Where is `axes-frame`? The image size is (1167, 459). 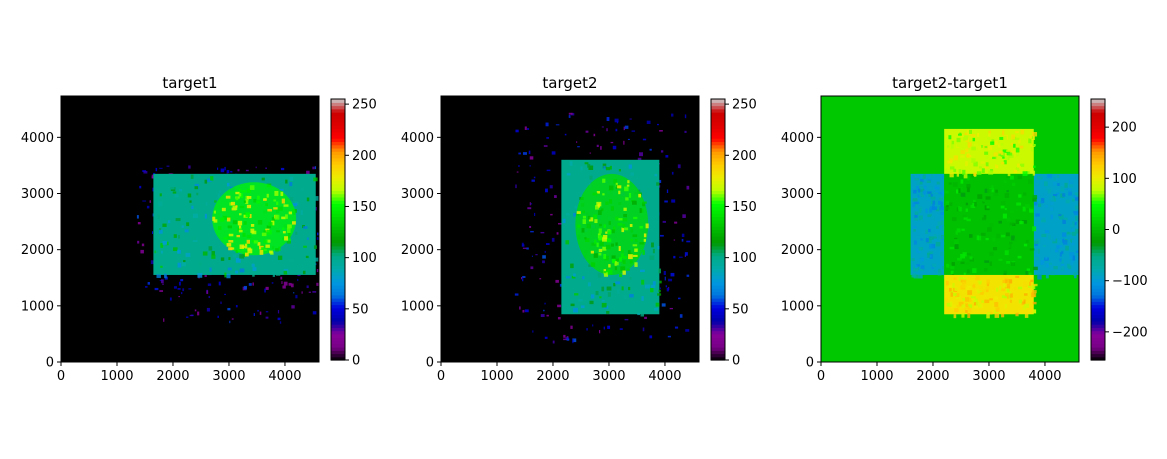 axes-frame is located at coordinates (950, 229).